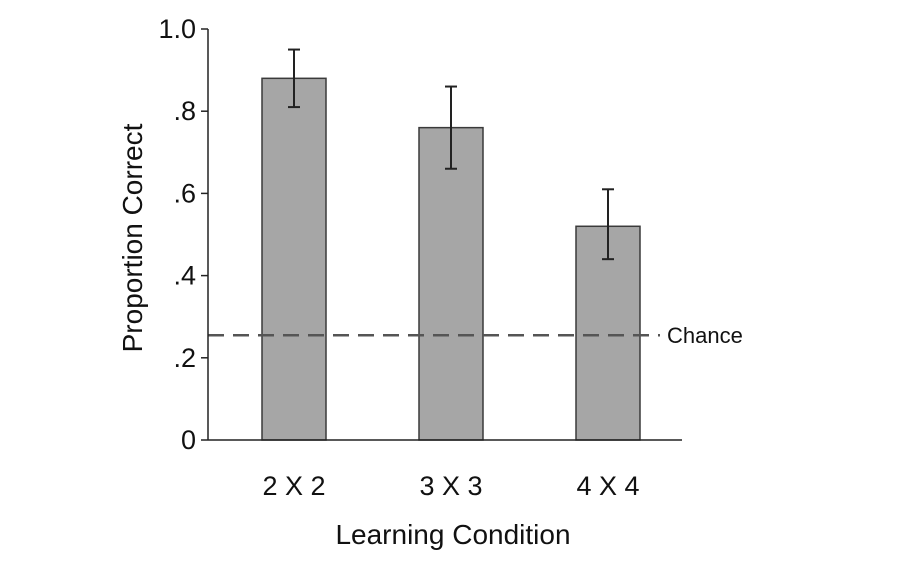 This screenshot has height=577, width=912. Describe the element at coordinates (293, 486) in the screenshot. I see `x-tick-label: 2 X 2` at that location.